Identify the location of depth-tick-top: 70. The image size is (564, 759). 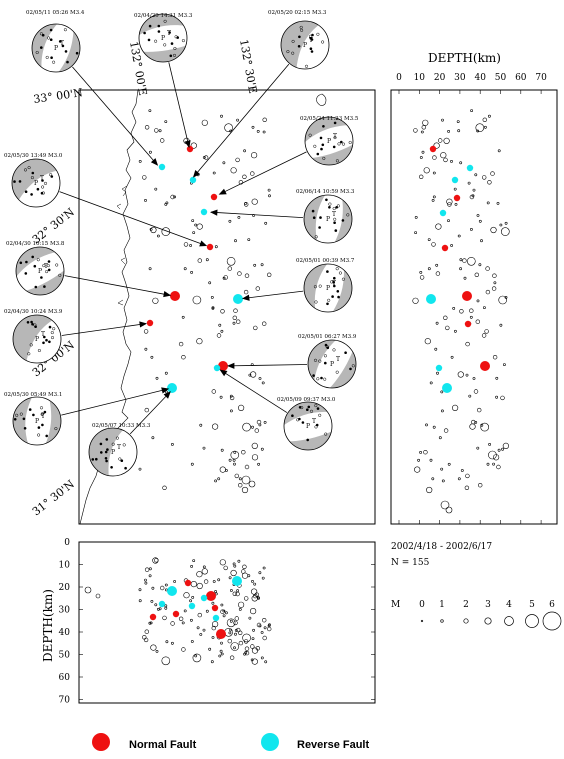
(541, 78).